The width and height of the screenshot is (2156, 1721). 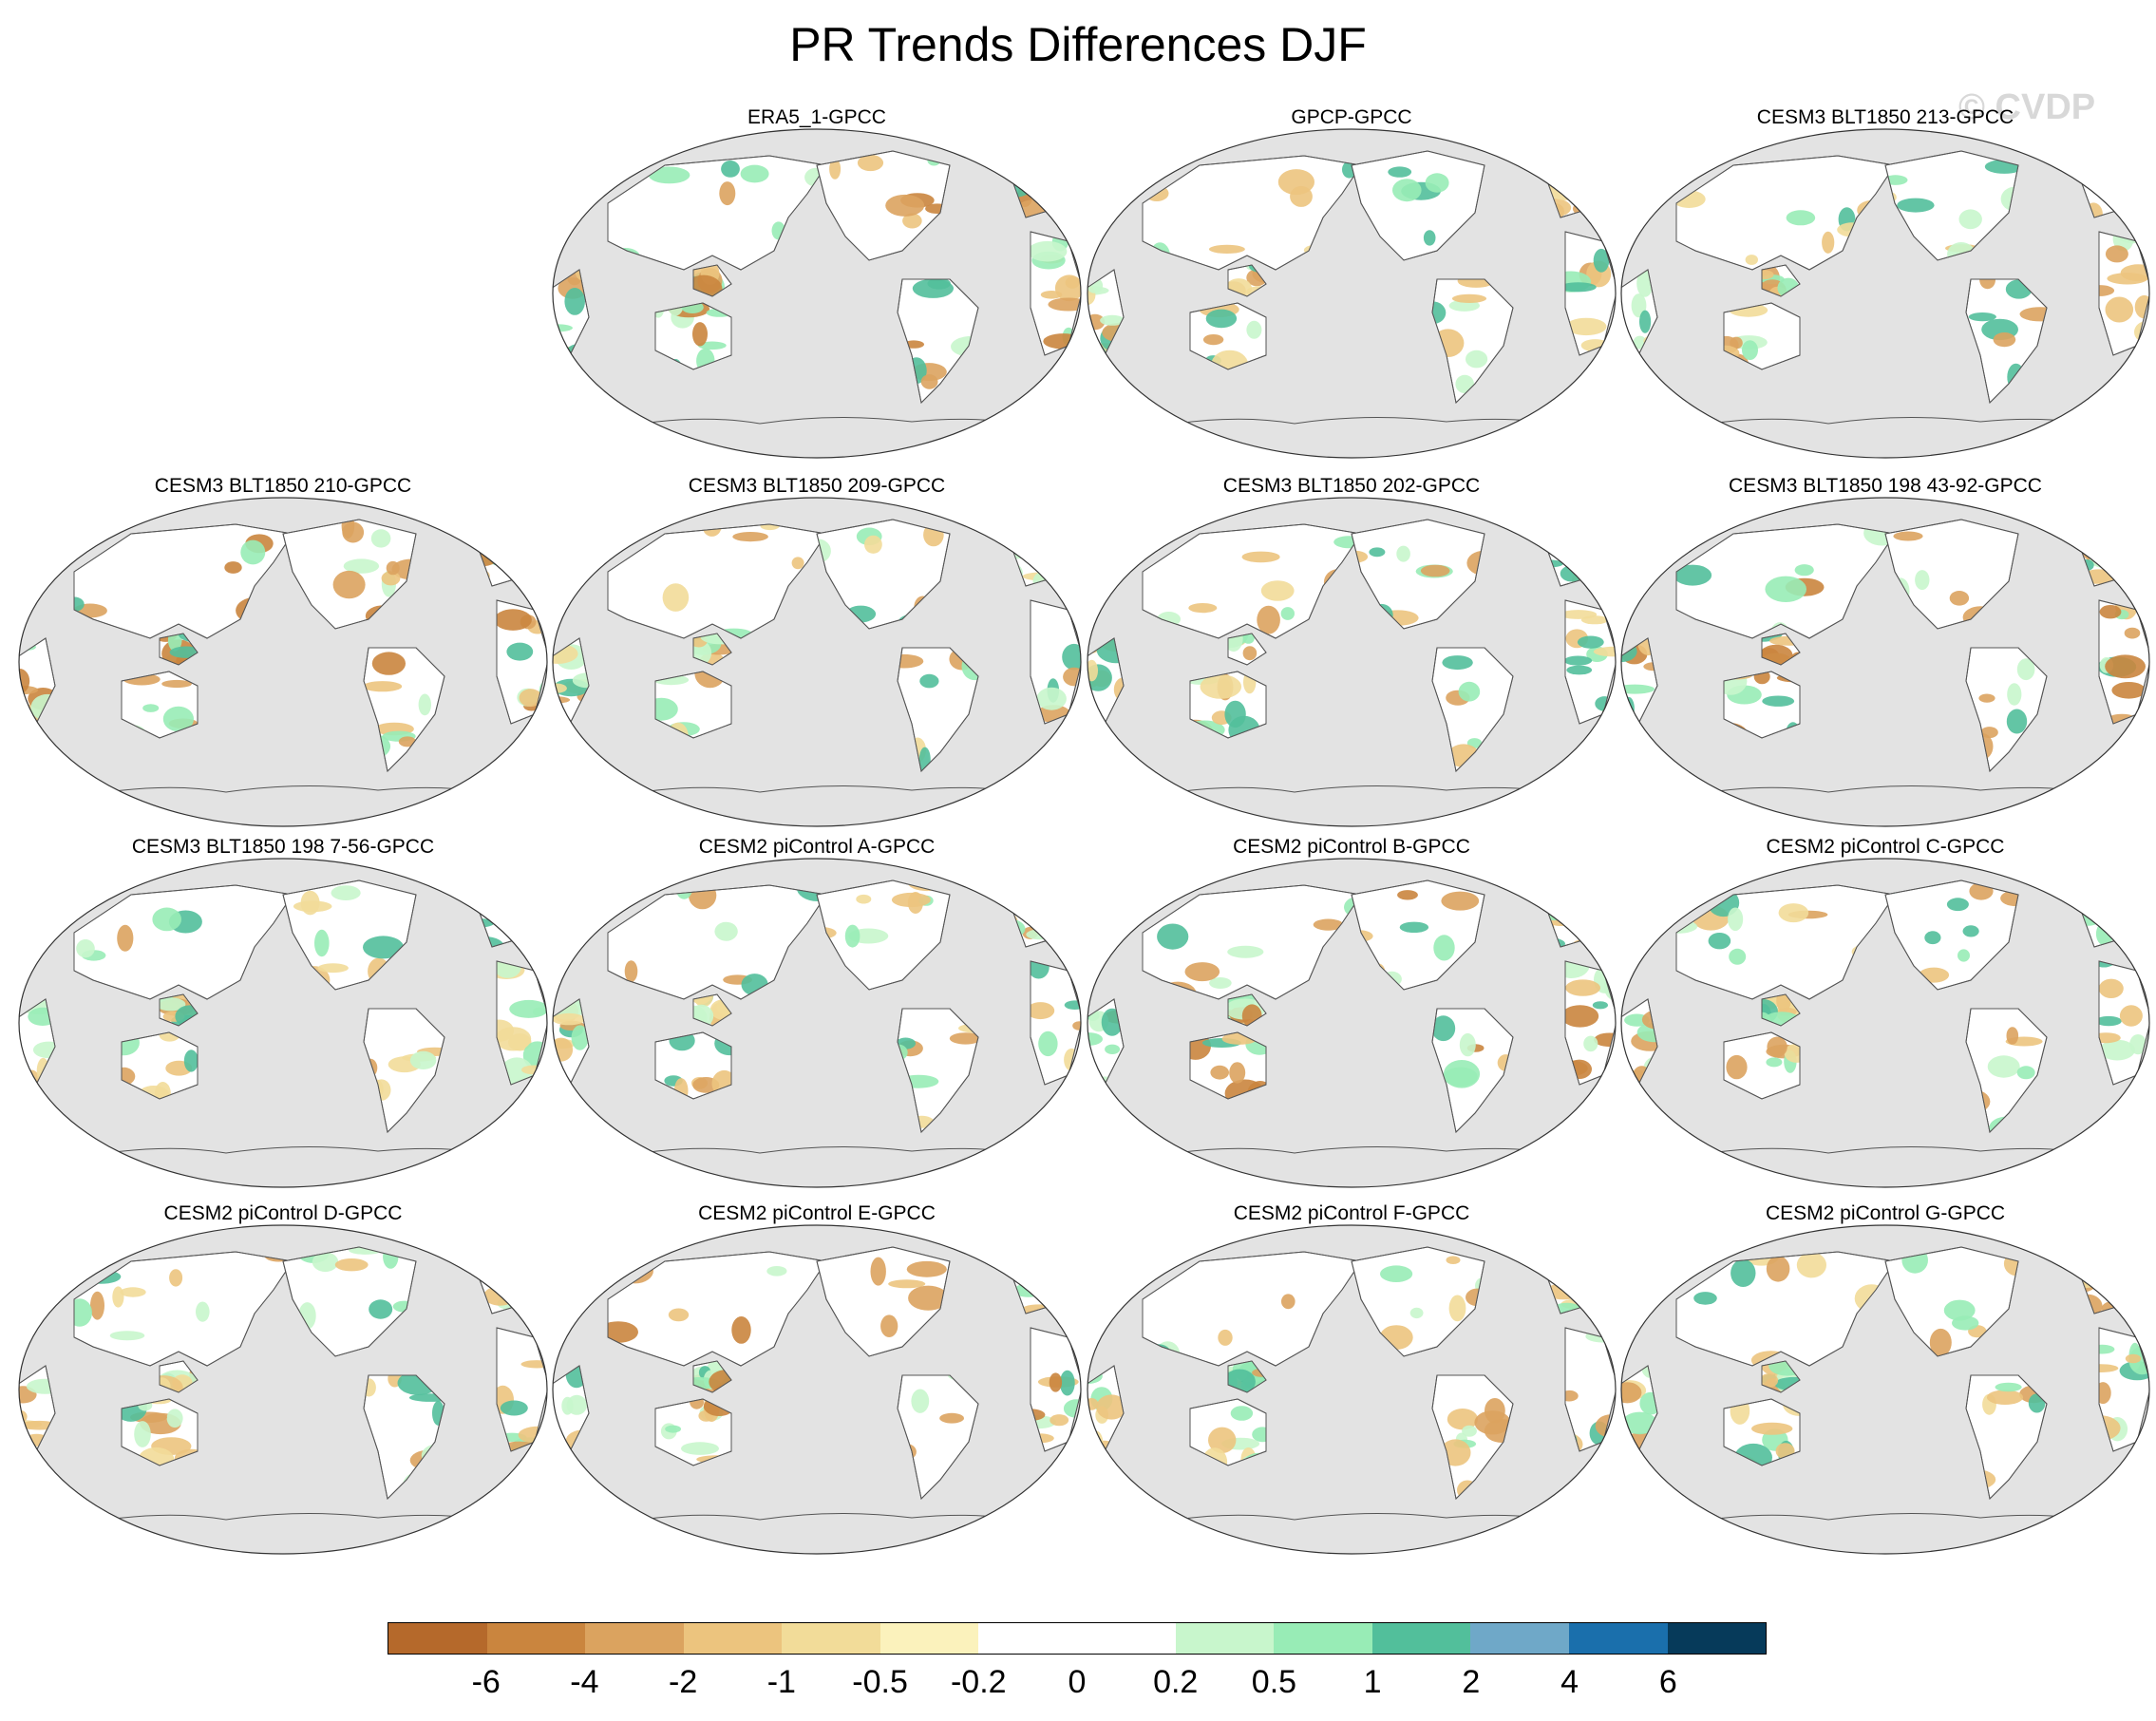 What do you see at coordinates (1569, 1682) in the screenshot?
I see `colorbar-tick-label: 4` at bounding box center [1569, 1682].